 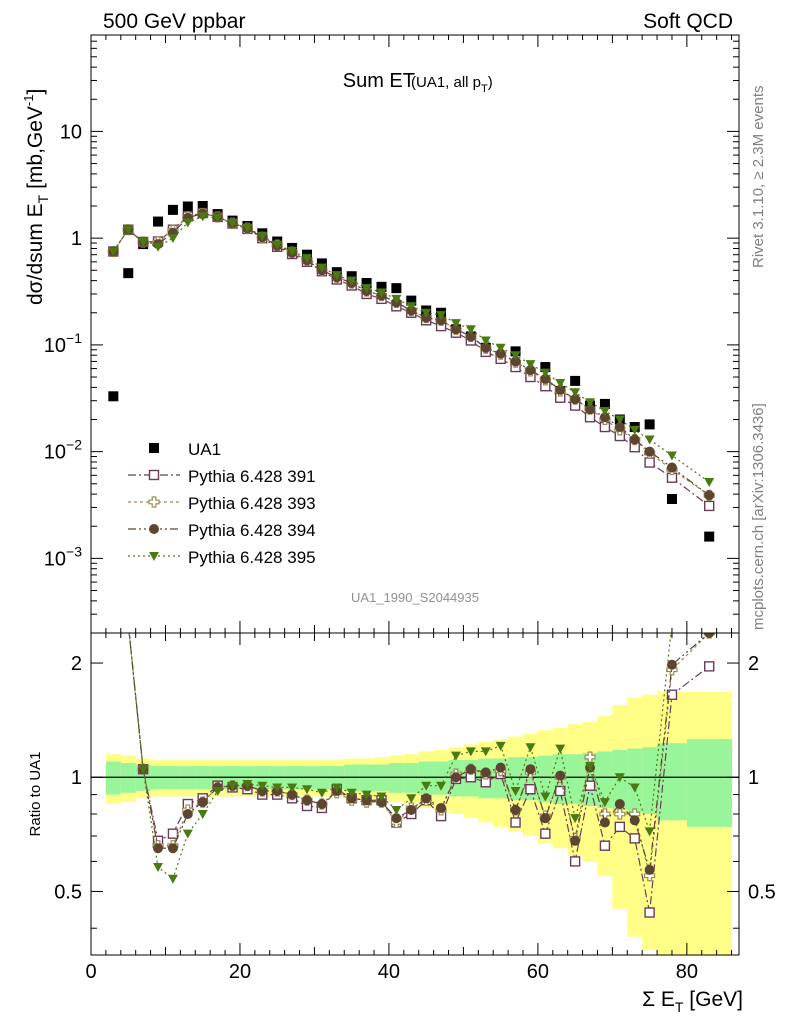 I want to click on source-label: mcplots.cern.ch [arXiv:1306.3436], so click(x=758, y=516).